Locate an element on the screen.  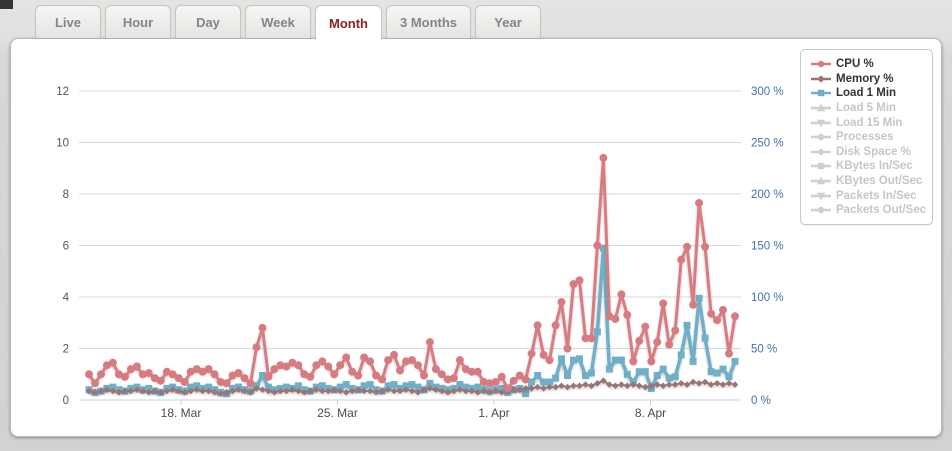
legend-label: Packets Out/Sec is located at coordinates (881, 210).